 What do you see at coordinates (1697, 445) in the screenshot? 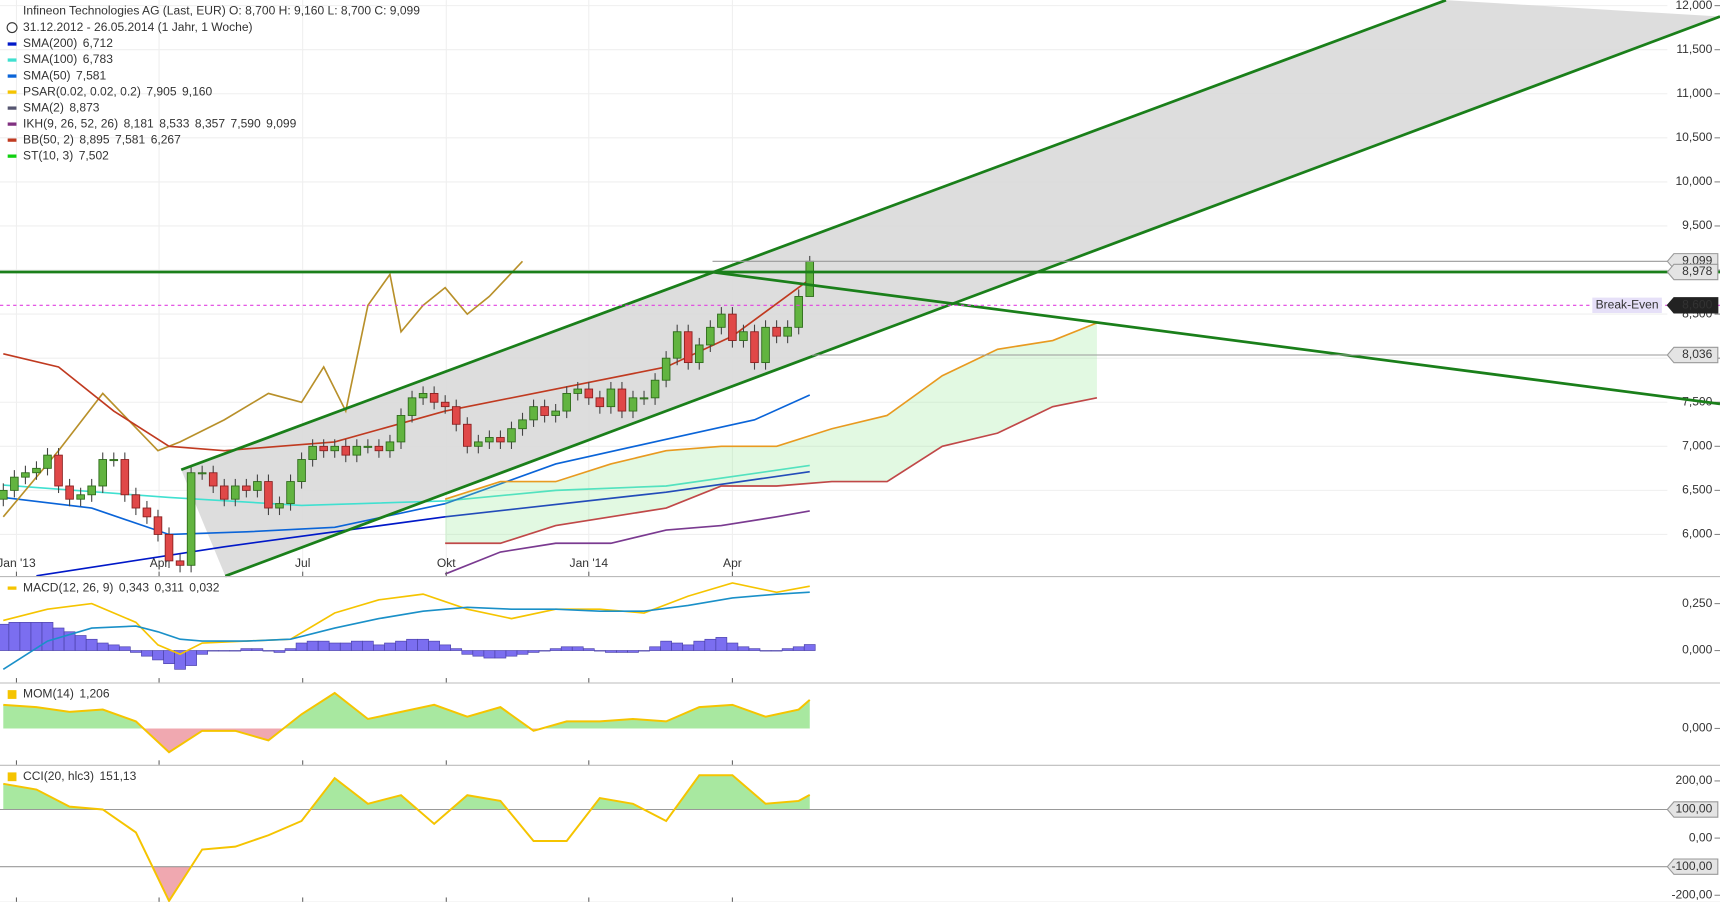
I see `y-tick-label: 7,000` at bounding box center [1697, 445].